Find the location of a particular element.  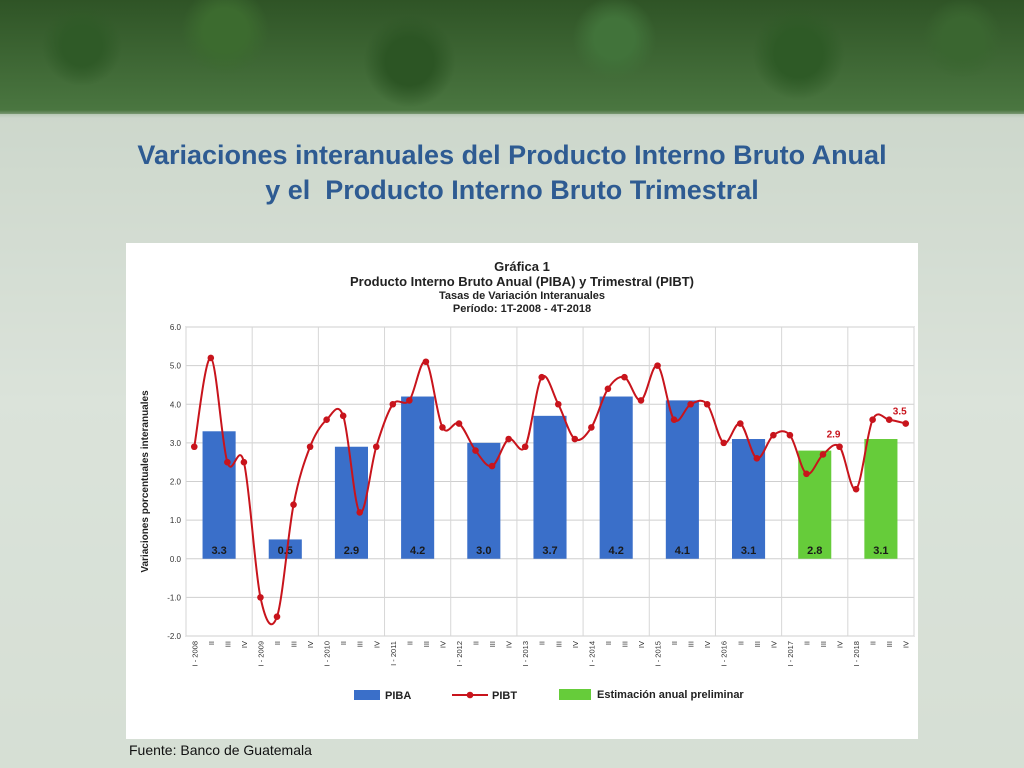

bar-value-label-2009: 0.5 is located at coordinates (285, 551).